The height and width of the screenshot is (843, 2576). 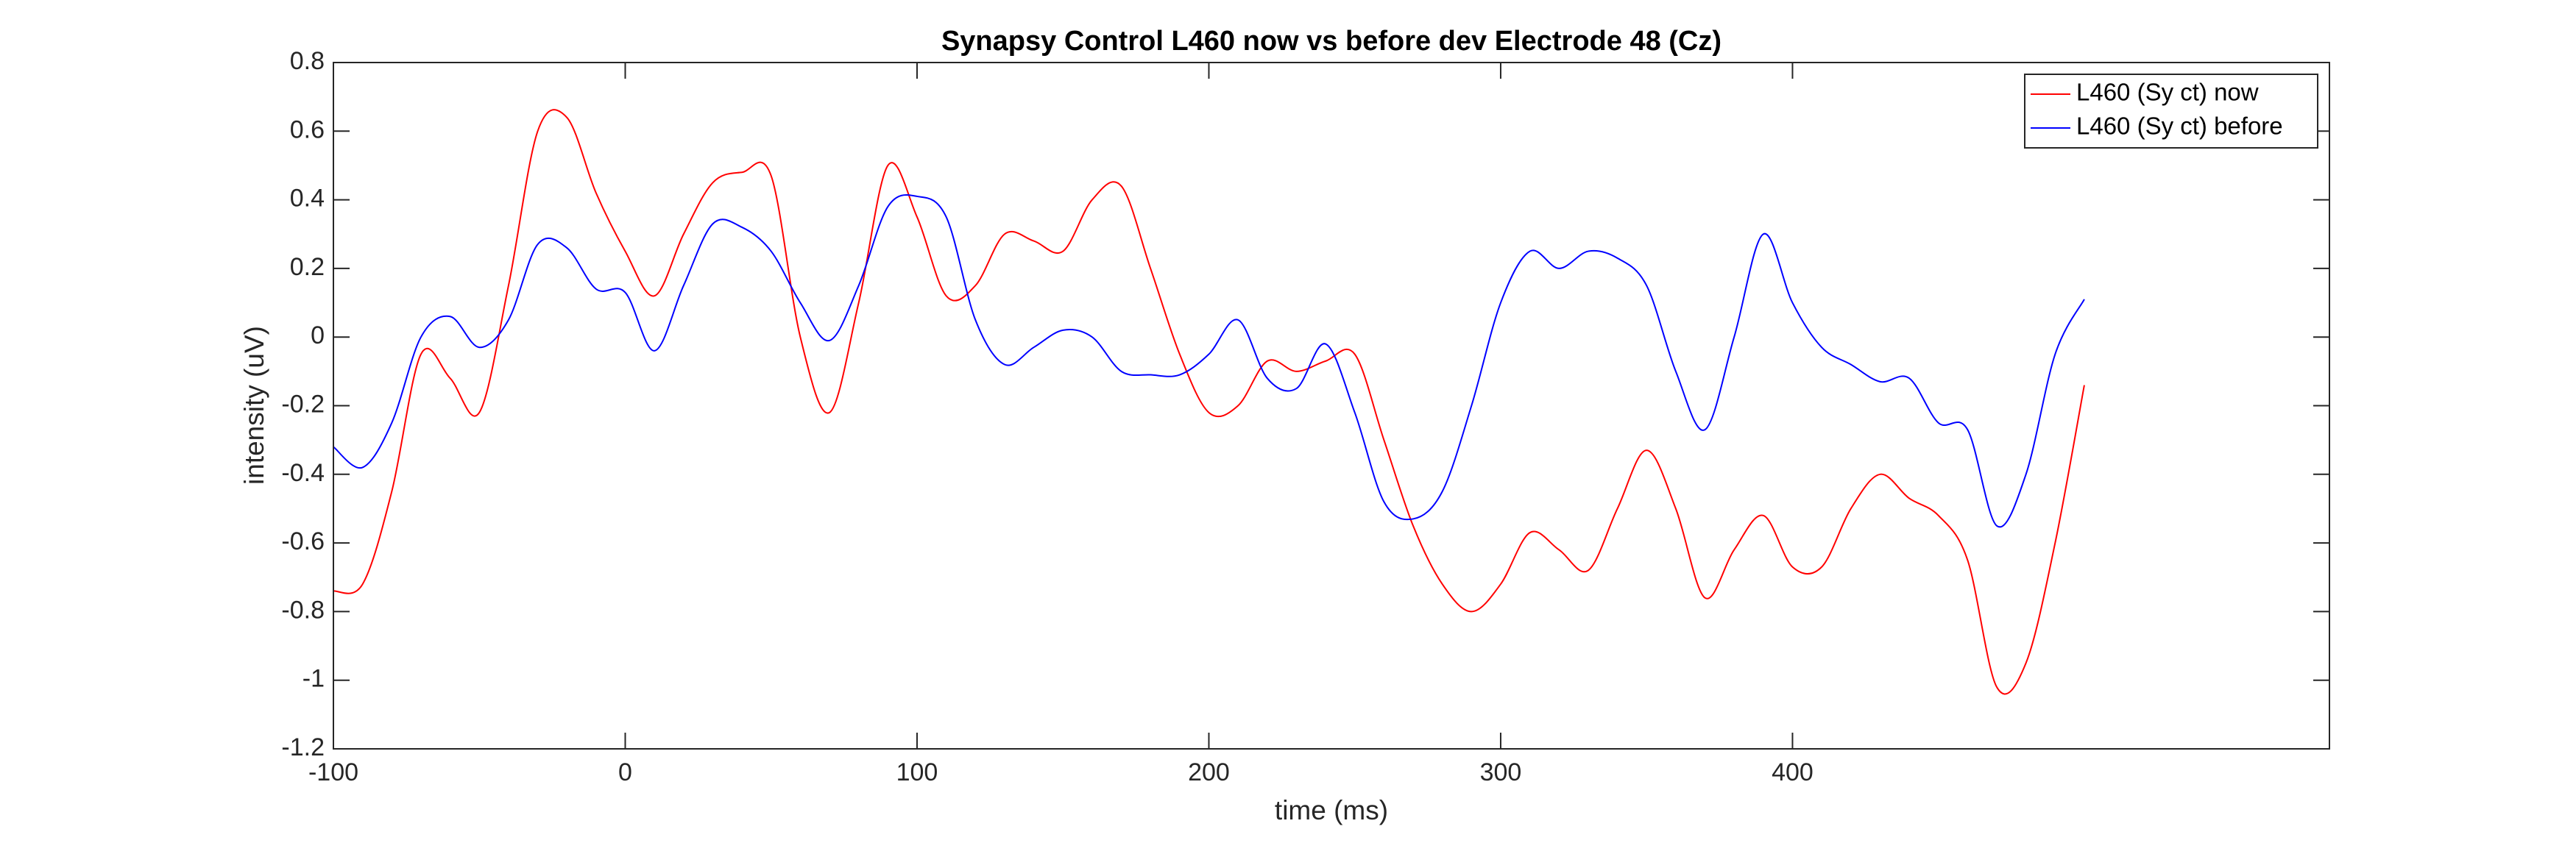 I want to click on x-tick-label: 400, so click(x=1793, y=772).